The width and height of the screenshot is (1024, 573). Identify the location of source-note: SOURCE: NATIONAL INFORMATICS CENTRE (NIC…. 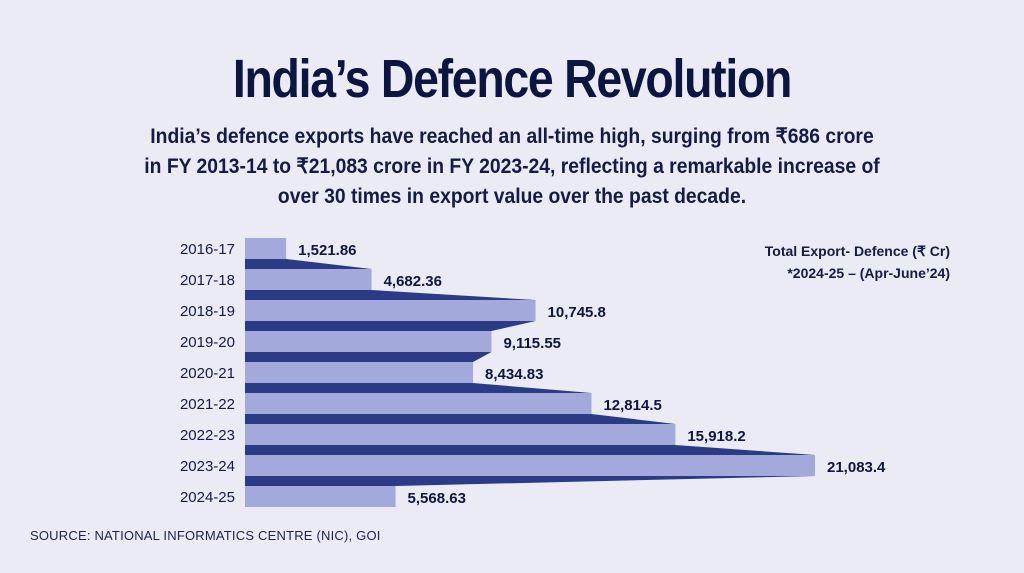
(205, 535).